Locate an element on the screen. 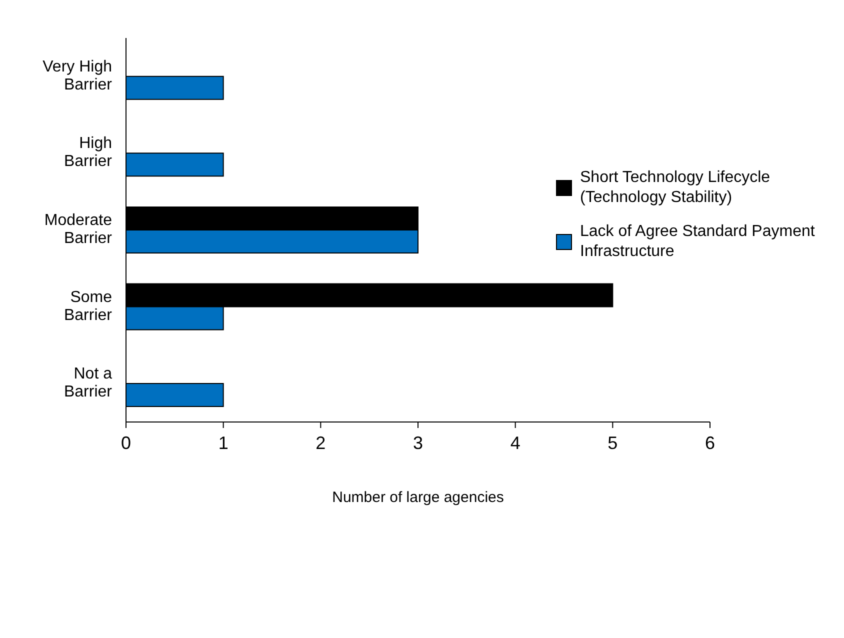  x-tick-label: 6 is located at coordinates (710, 442).